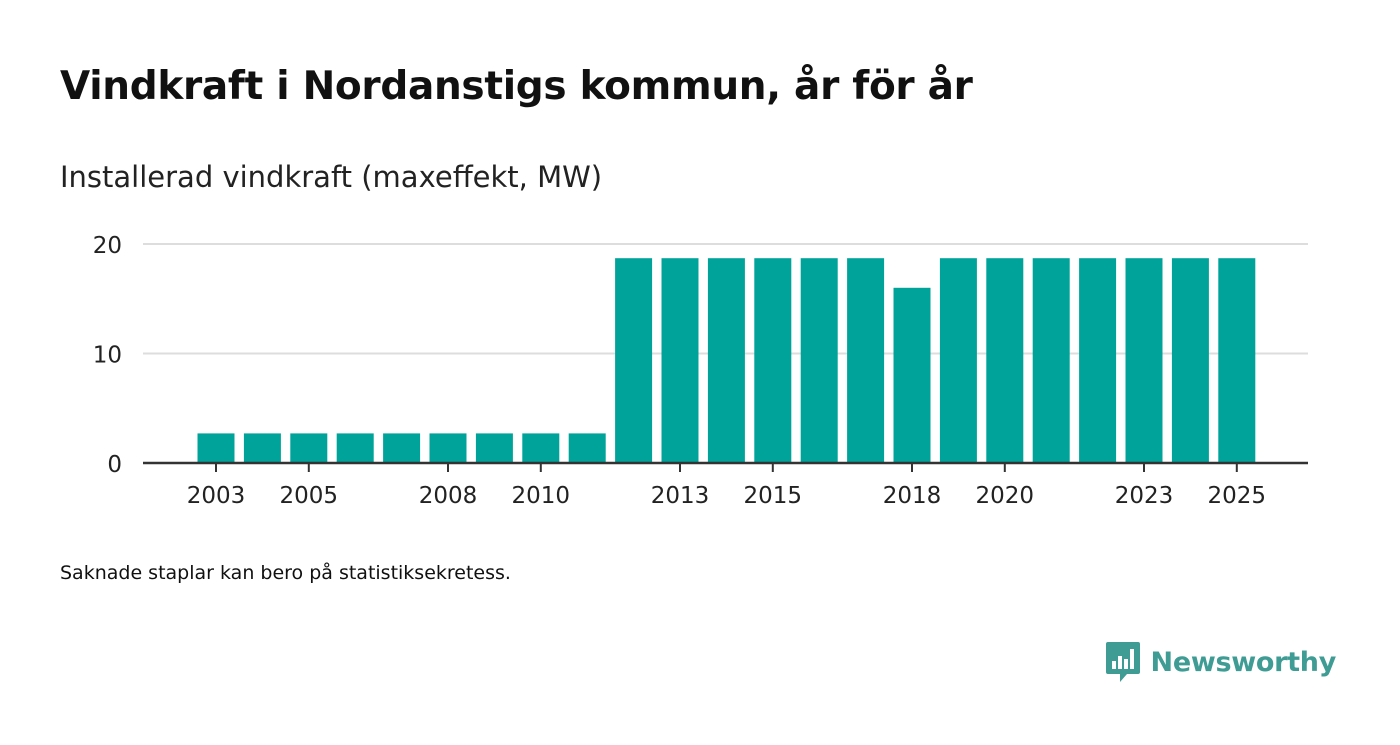  Describe the element at coordinates (1144, 360) in the screenshot. I see `bar-2023` at that location.